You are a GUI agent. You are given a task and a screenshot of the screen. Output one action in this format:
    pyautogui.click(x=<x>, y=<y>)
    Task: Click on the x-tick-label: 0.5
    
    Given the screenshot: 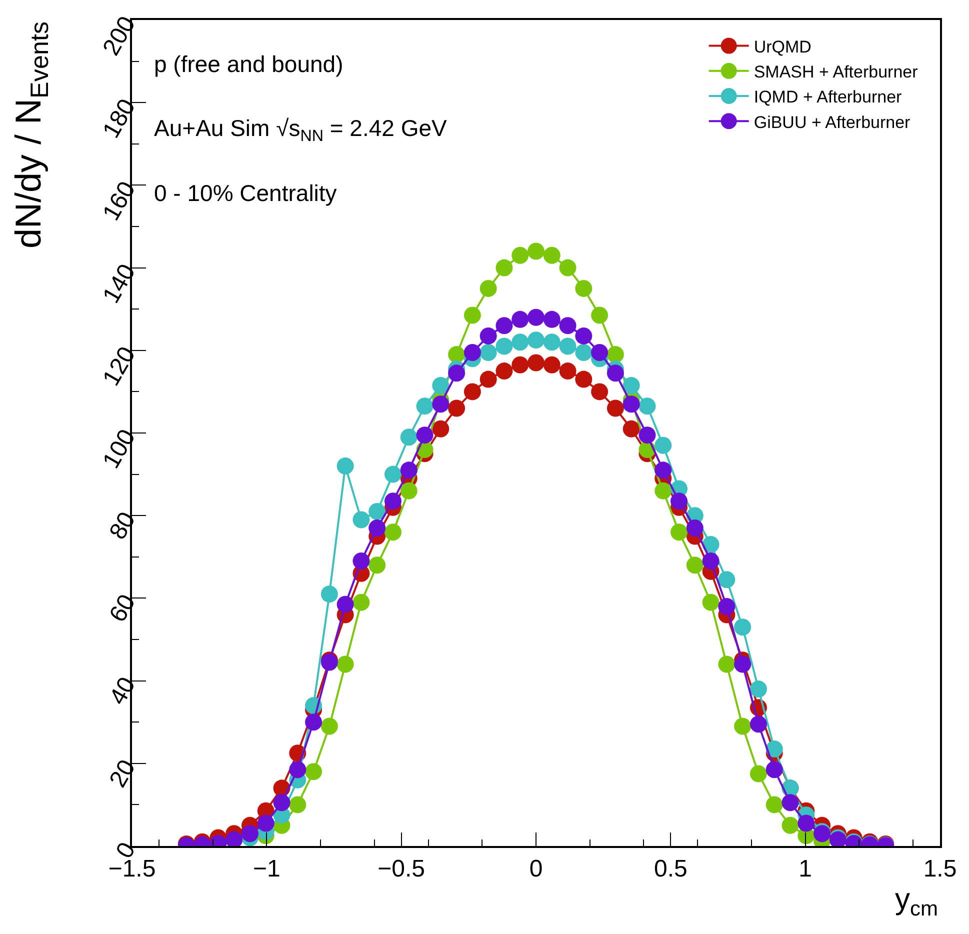 What is the action you would take?
    pyautogui.click(x=671, y=869)
    